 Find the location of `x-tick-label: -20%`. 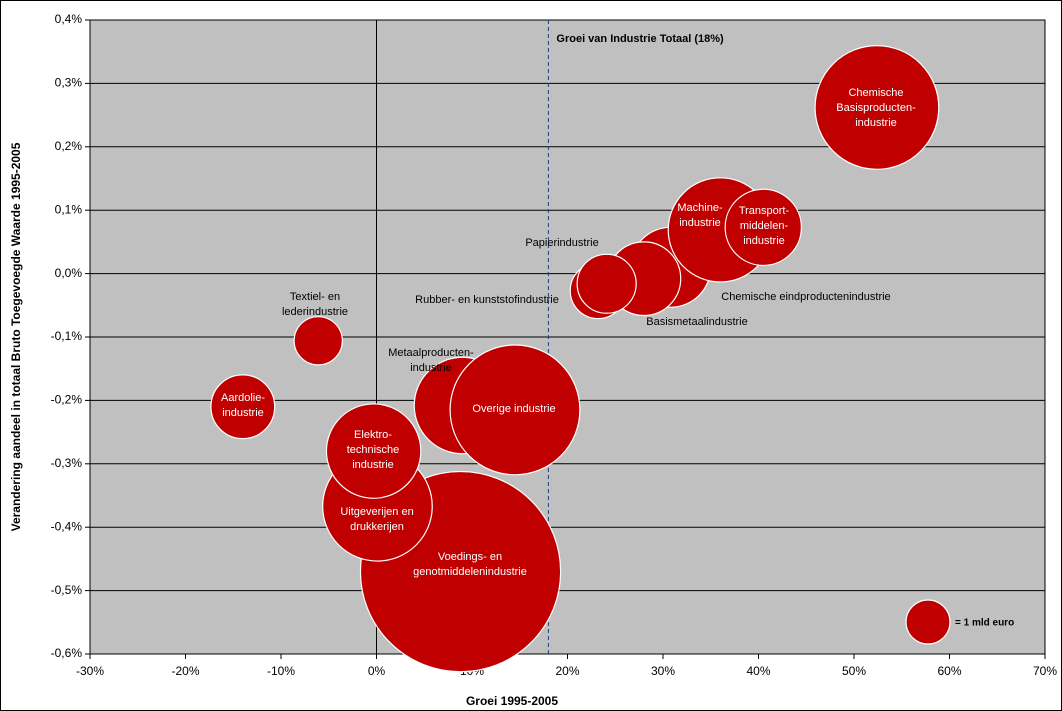

x-tick-label: -20% is located at coordinates (185, 671).